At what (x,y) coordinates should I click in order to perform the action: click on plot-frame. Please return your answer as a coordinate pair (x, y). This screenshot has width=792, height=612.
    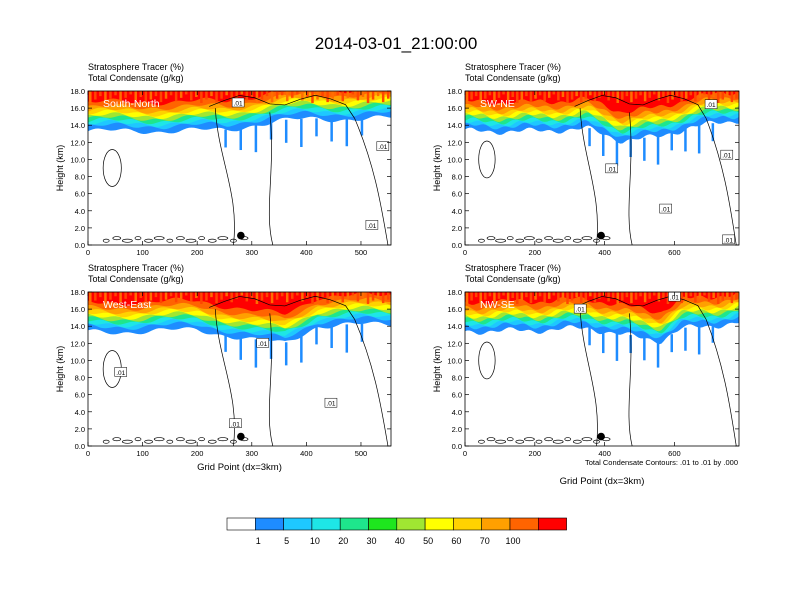
    Looking at the image, I should click on (239, 369).